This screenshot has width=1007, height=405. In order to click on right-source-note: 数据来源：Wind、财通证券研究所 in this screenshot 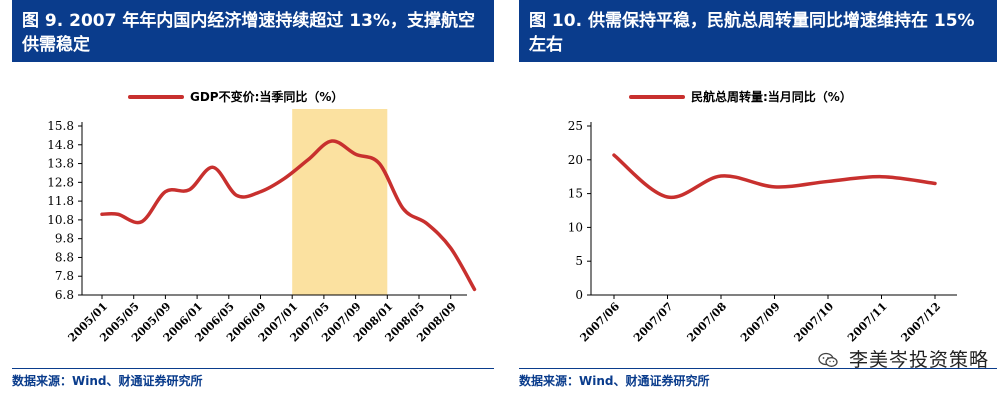, I will do `click(614, 381)`.